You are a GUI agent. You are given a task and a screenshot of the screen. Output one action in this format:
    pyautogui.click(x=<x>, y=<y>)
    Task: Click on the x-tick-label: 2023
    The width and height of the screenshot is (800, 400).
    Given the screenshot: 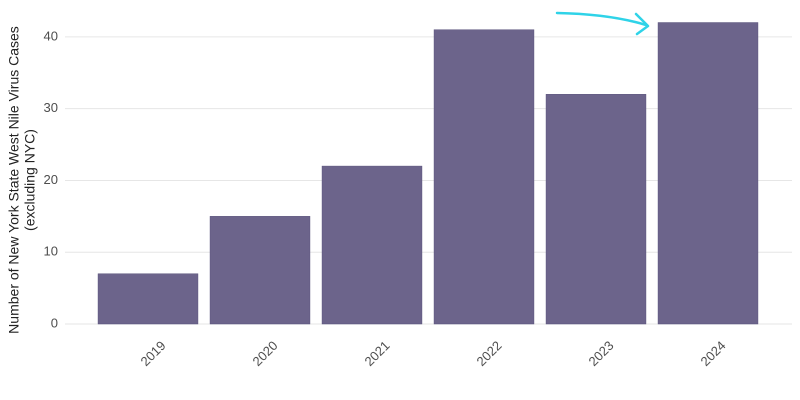 What is the action you would take?
    pyautogui.click(x=600, y=353)
    